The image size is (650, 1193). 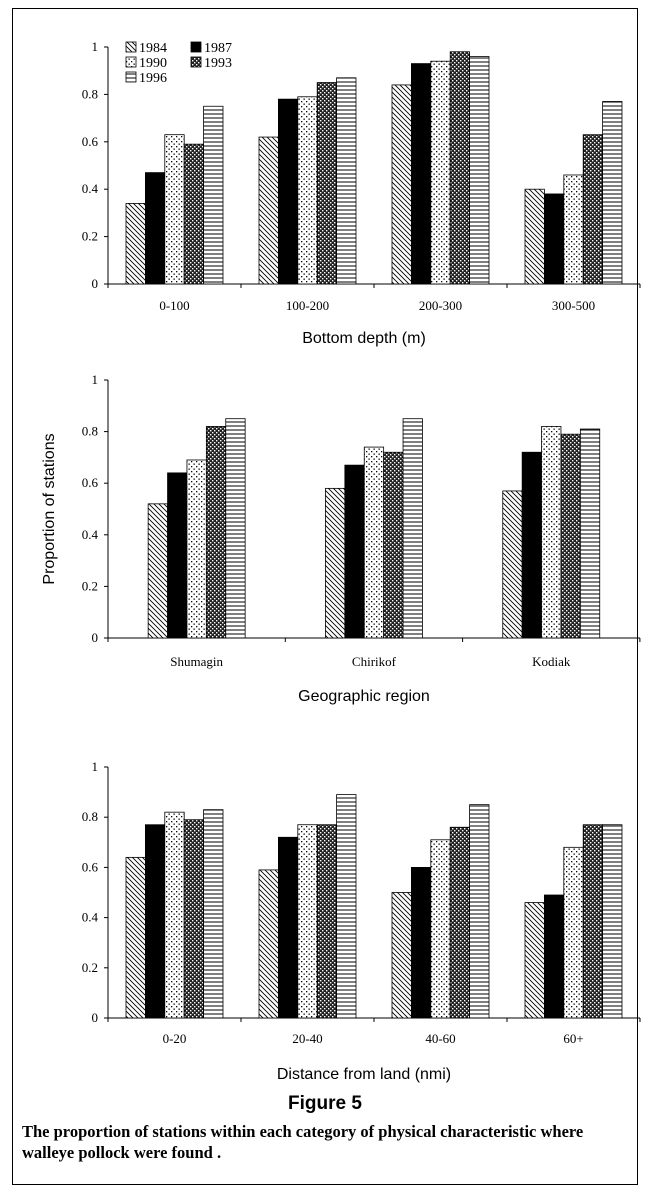 I want to click on legend: 1984 1987 1990 1993 1996, so click(x=178, y=63).